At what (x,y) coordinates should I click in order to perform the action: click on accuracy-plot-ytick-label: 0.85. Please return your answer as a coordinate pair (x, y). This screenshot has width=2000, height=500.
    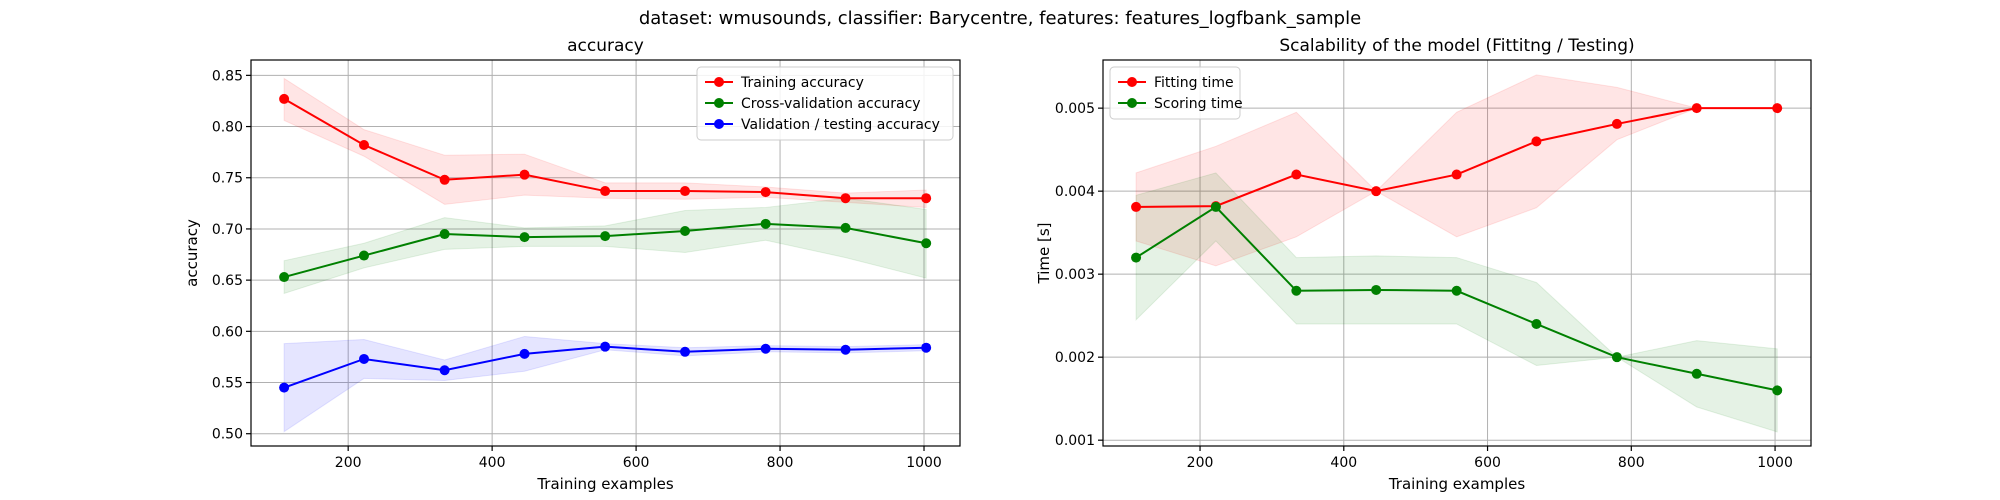
    Looking at the image, I should click on (227, 76).